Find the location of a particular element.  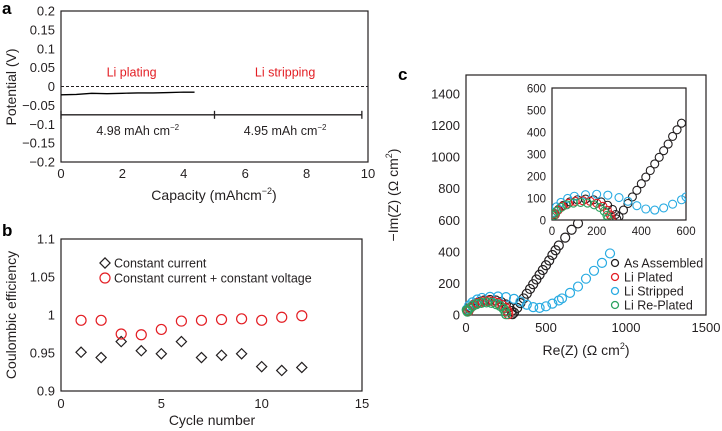

legend-label: Constant current is located at coordinates (160, 264).